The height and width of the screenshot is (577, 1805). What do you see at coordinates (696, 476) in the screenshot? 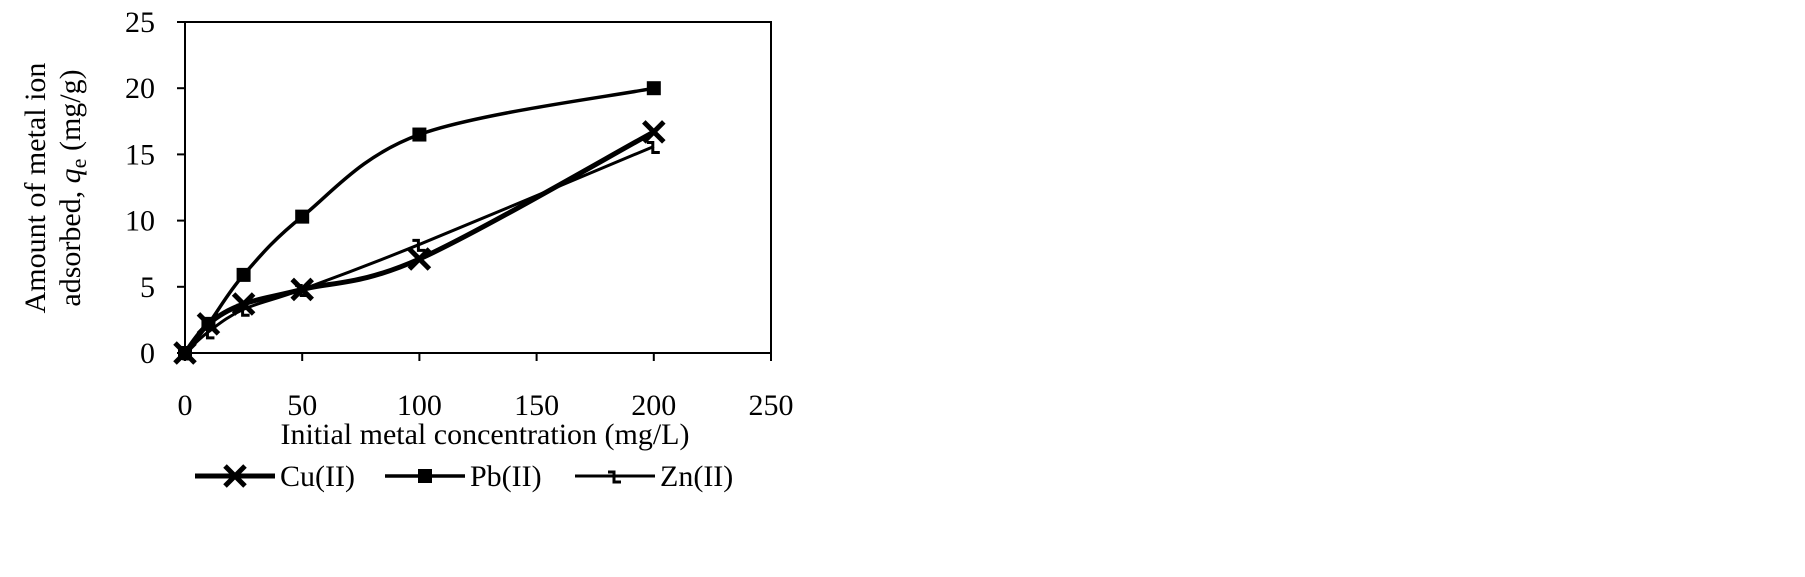
I see `legend-label: Zn(II)` at bounding box center [696, 476].